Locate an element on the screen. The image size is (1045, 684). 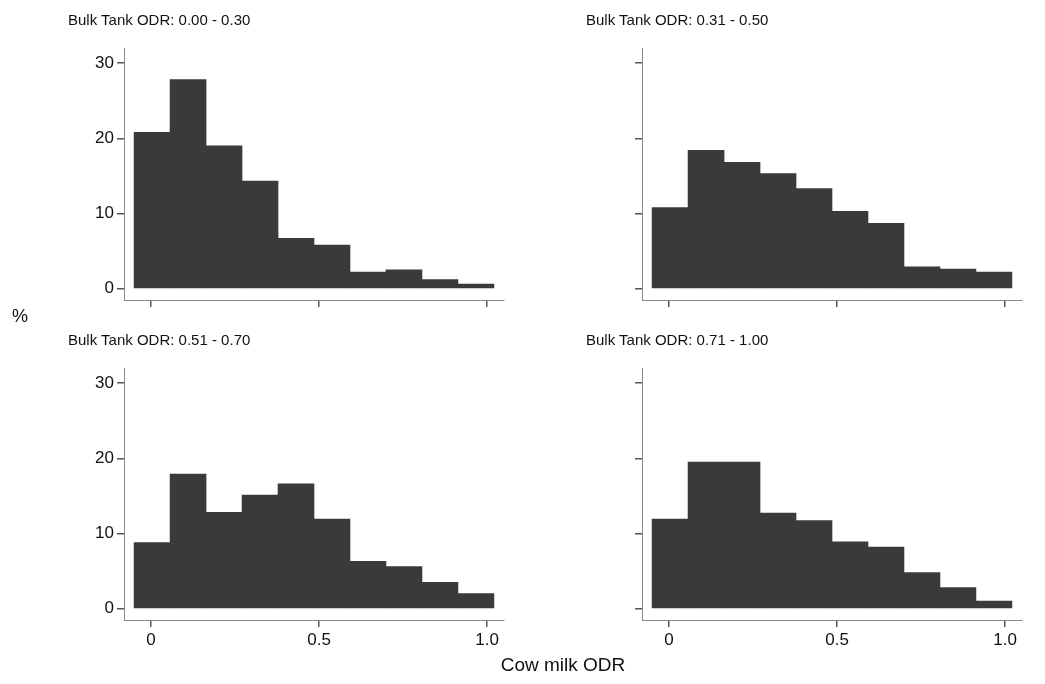
chart-title: Bulk Tank ODR: 0.51 - 0.70 is located at coordinates (159, 340).